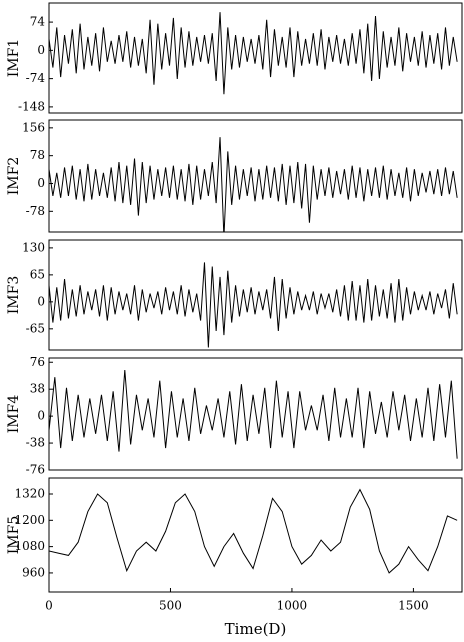 Image resolution: width=464 pixels, height=642 pixels. Describe the element at coordinates (35, 470) in the screenshot. I see `y-tick-label: -76` at that location.